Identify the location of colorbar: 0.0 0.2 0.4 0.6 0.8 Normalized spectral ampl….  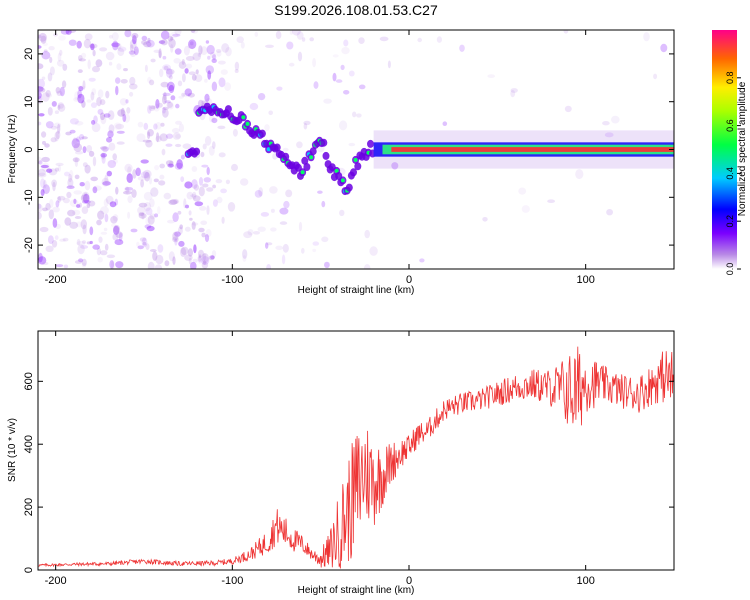
(730, 152).